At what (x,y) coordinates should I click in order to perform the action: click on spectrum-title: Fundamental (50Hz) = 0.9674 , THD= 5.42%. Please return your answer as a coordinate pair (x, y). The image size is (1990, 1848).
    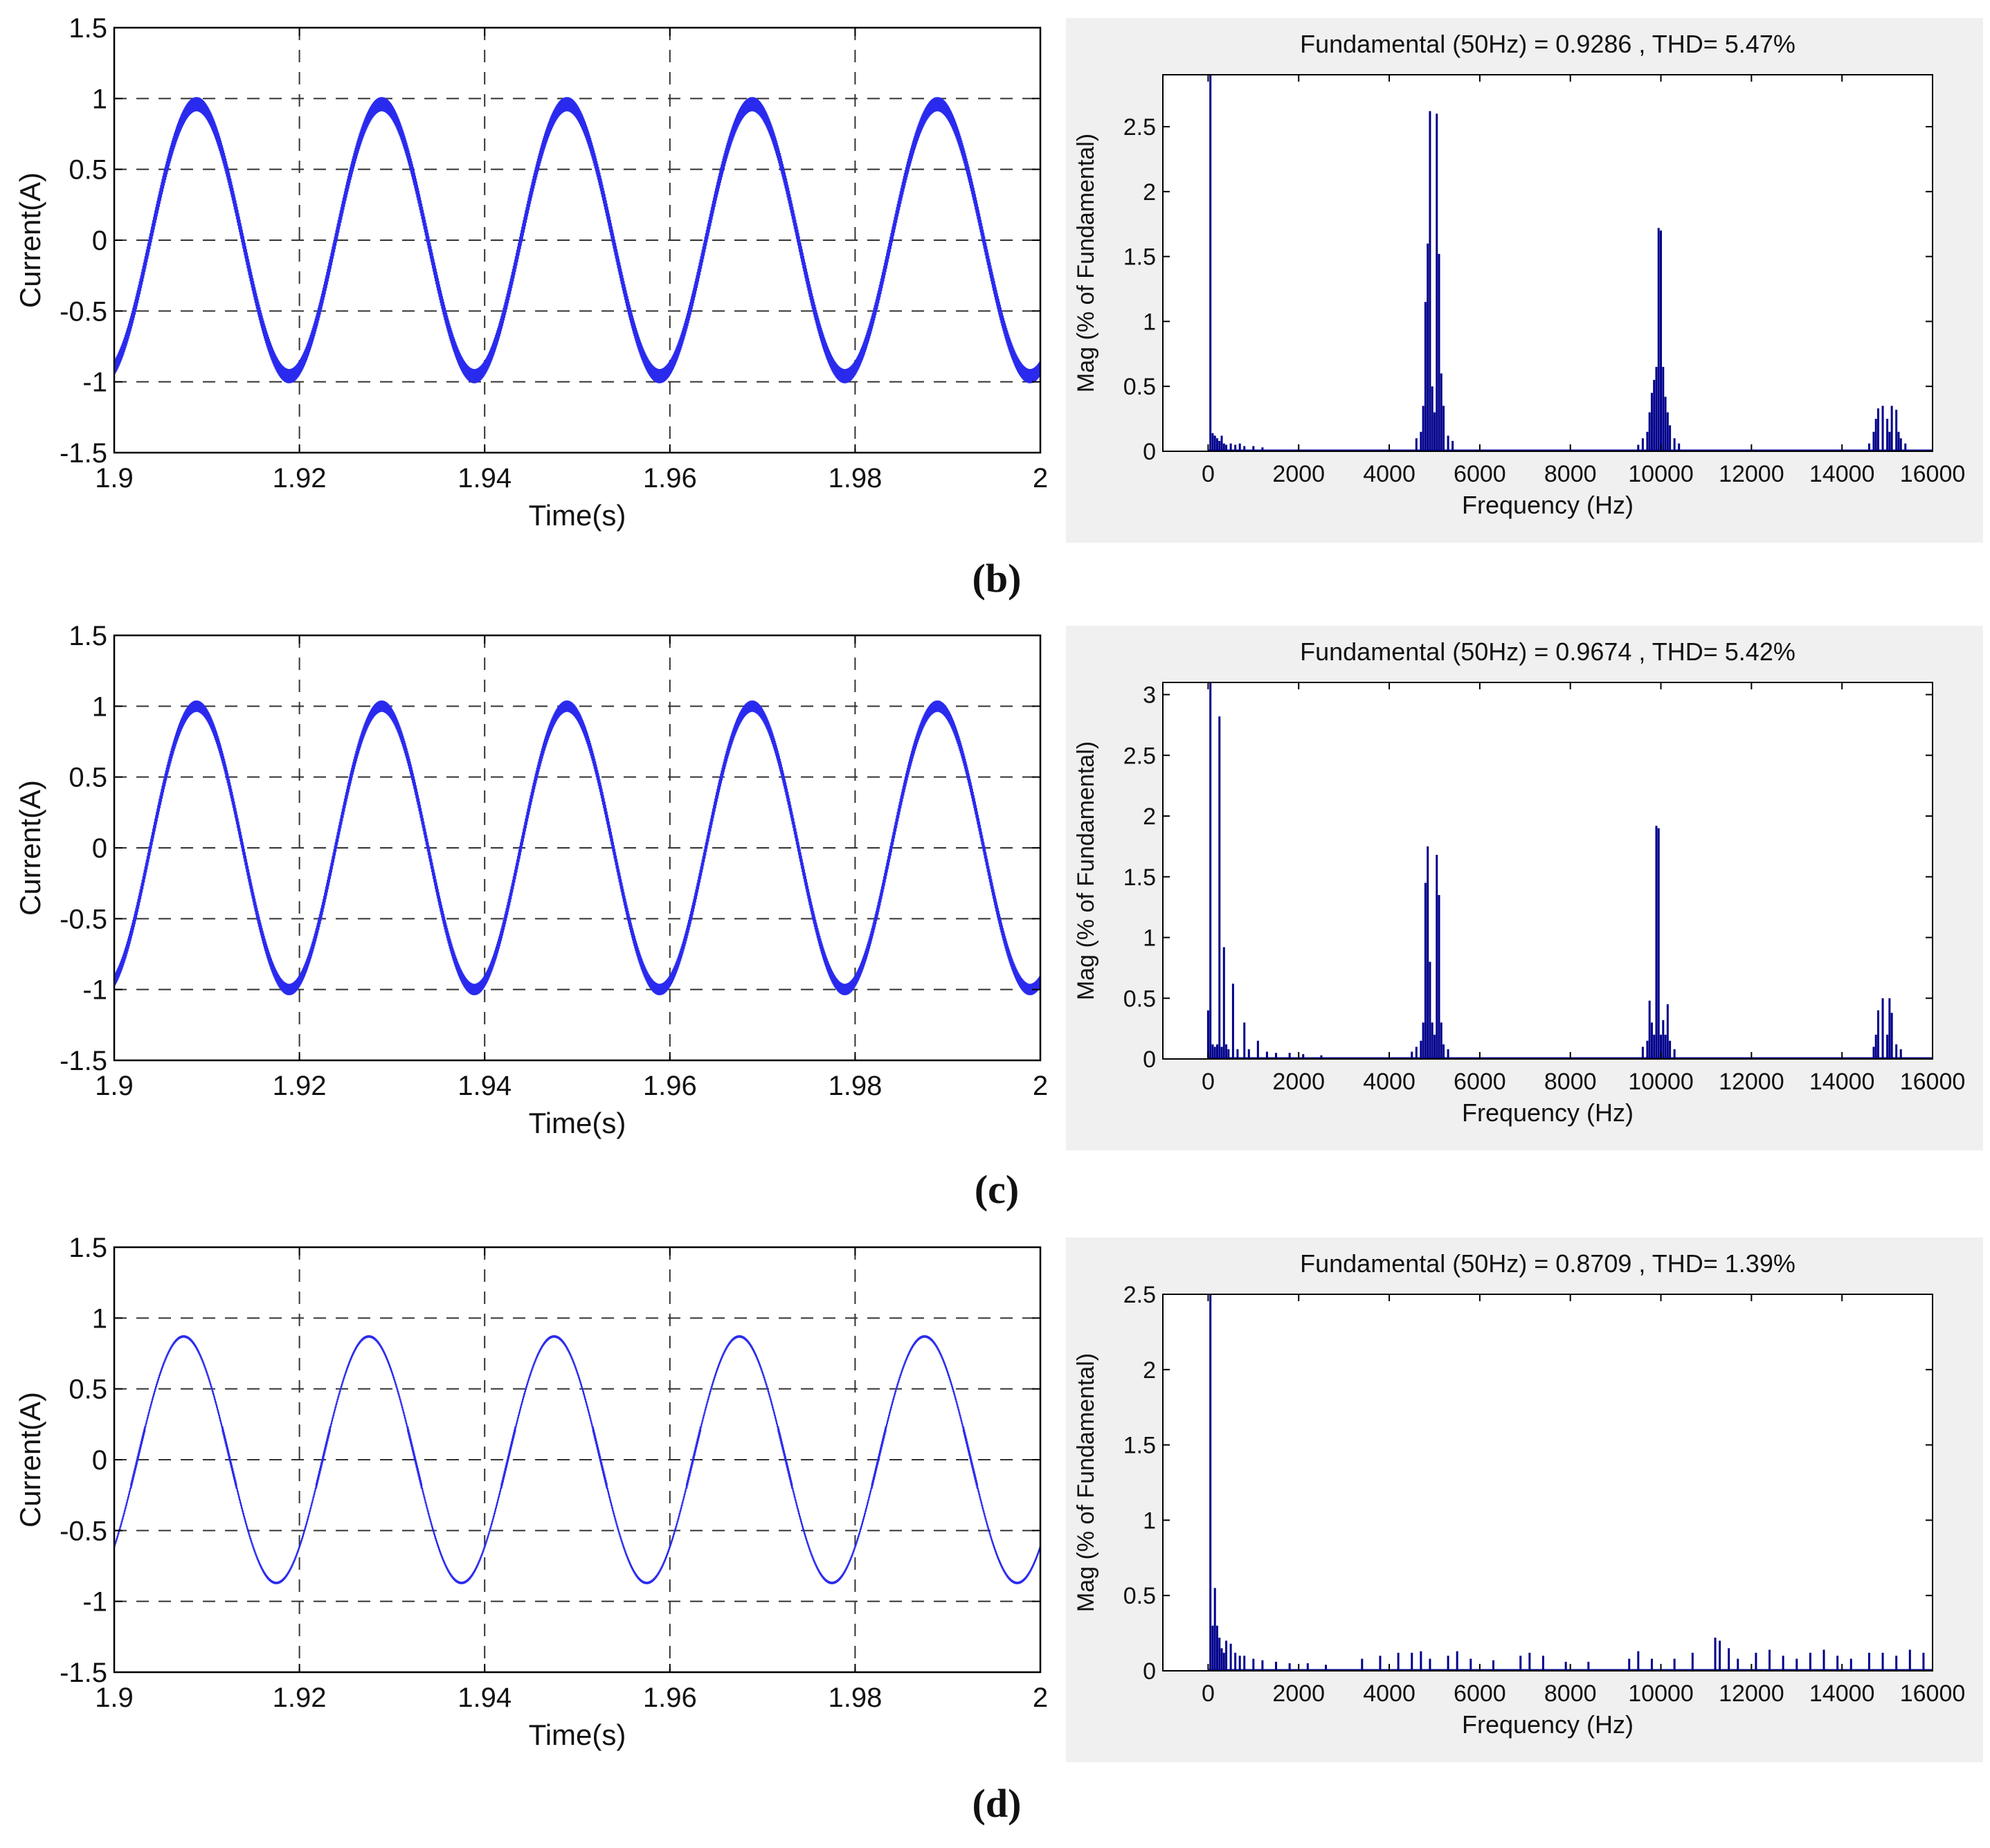
    Looking at the image, I should click on (1548, 651).